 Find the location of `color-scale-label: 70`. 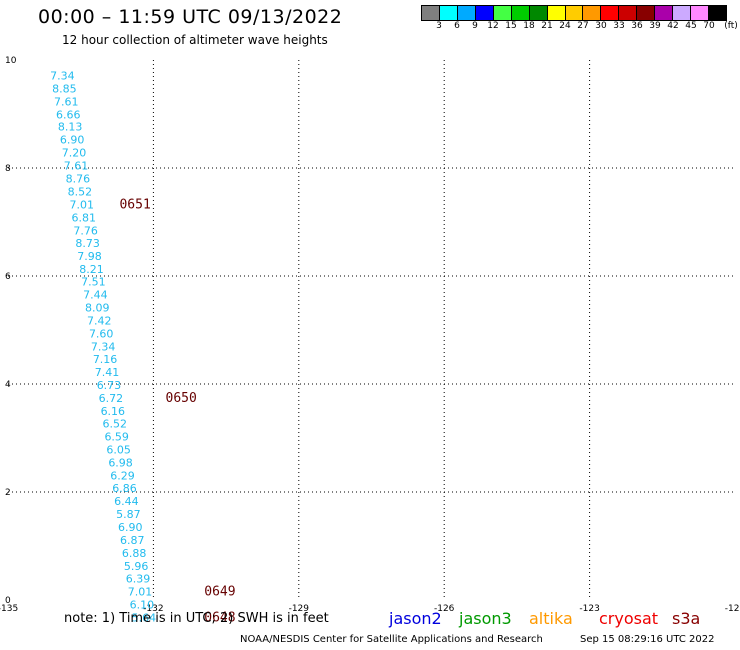

color-scale-label: 70 is located at coordinates (709, 26).